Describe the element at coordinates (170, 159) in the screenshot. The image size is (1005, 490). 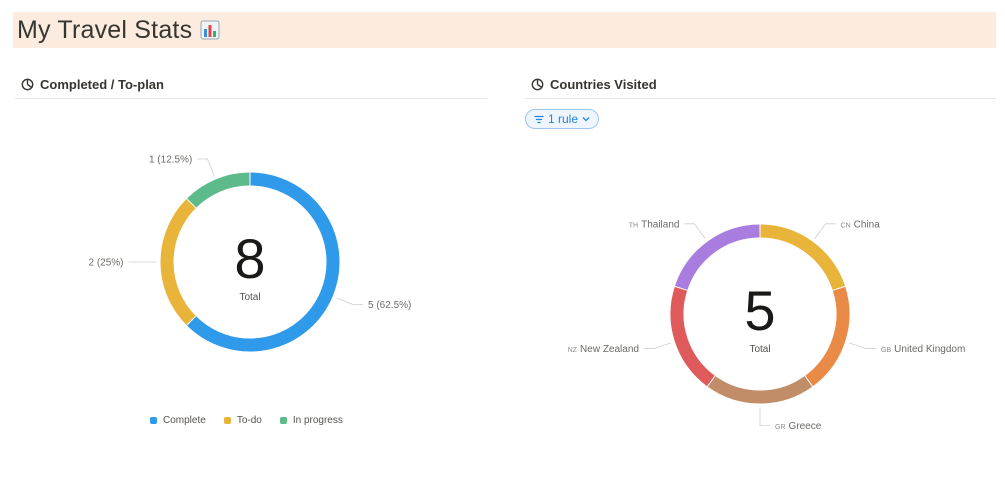
I see `slice-label-in-progress: 1 (12.5%)` at that location.